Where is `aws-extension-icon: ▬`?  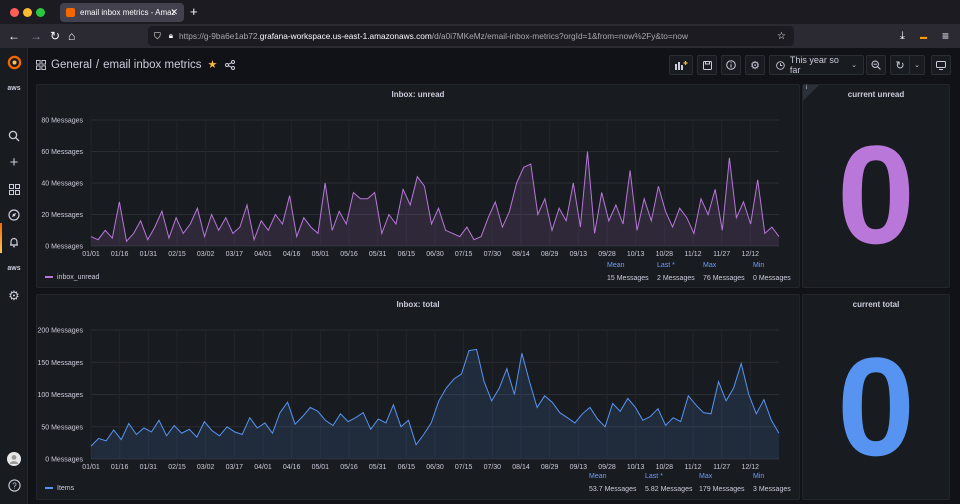 aws-extension-icon: ▬ is located at coordinates (923, 37).